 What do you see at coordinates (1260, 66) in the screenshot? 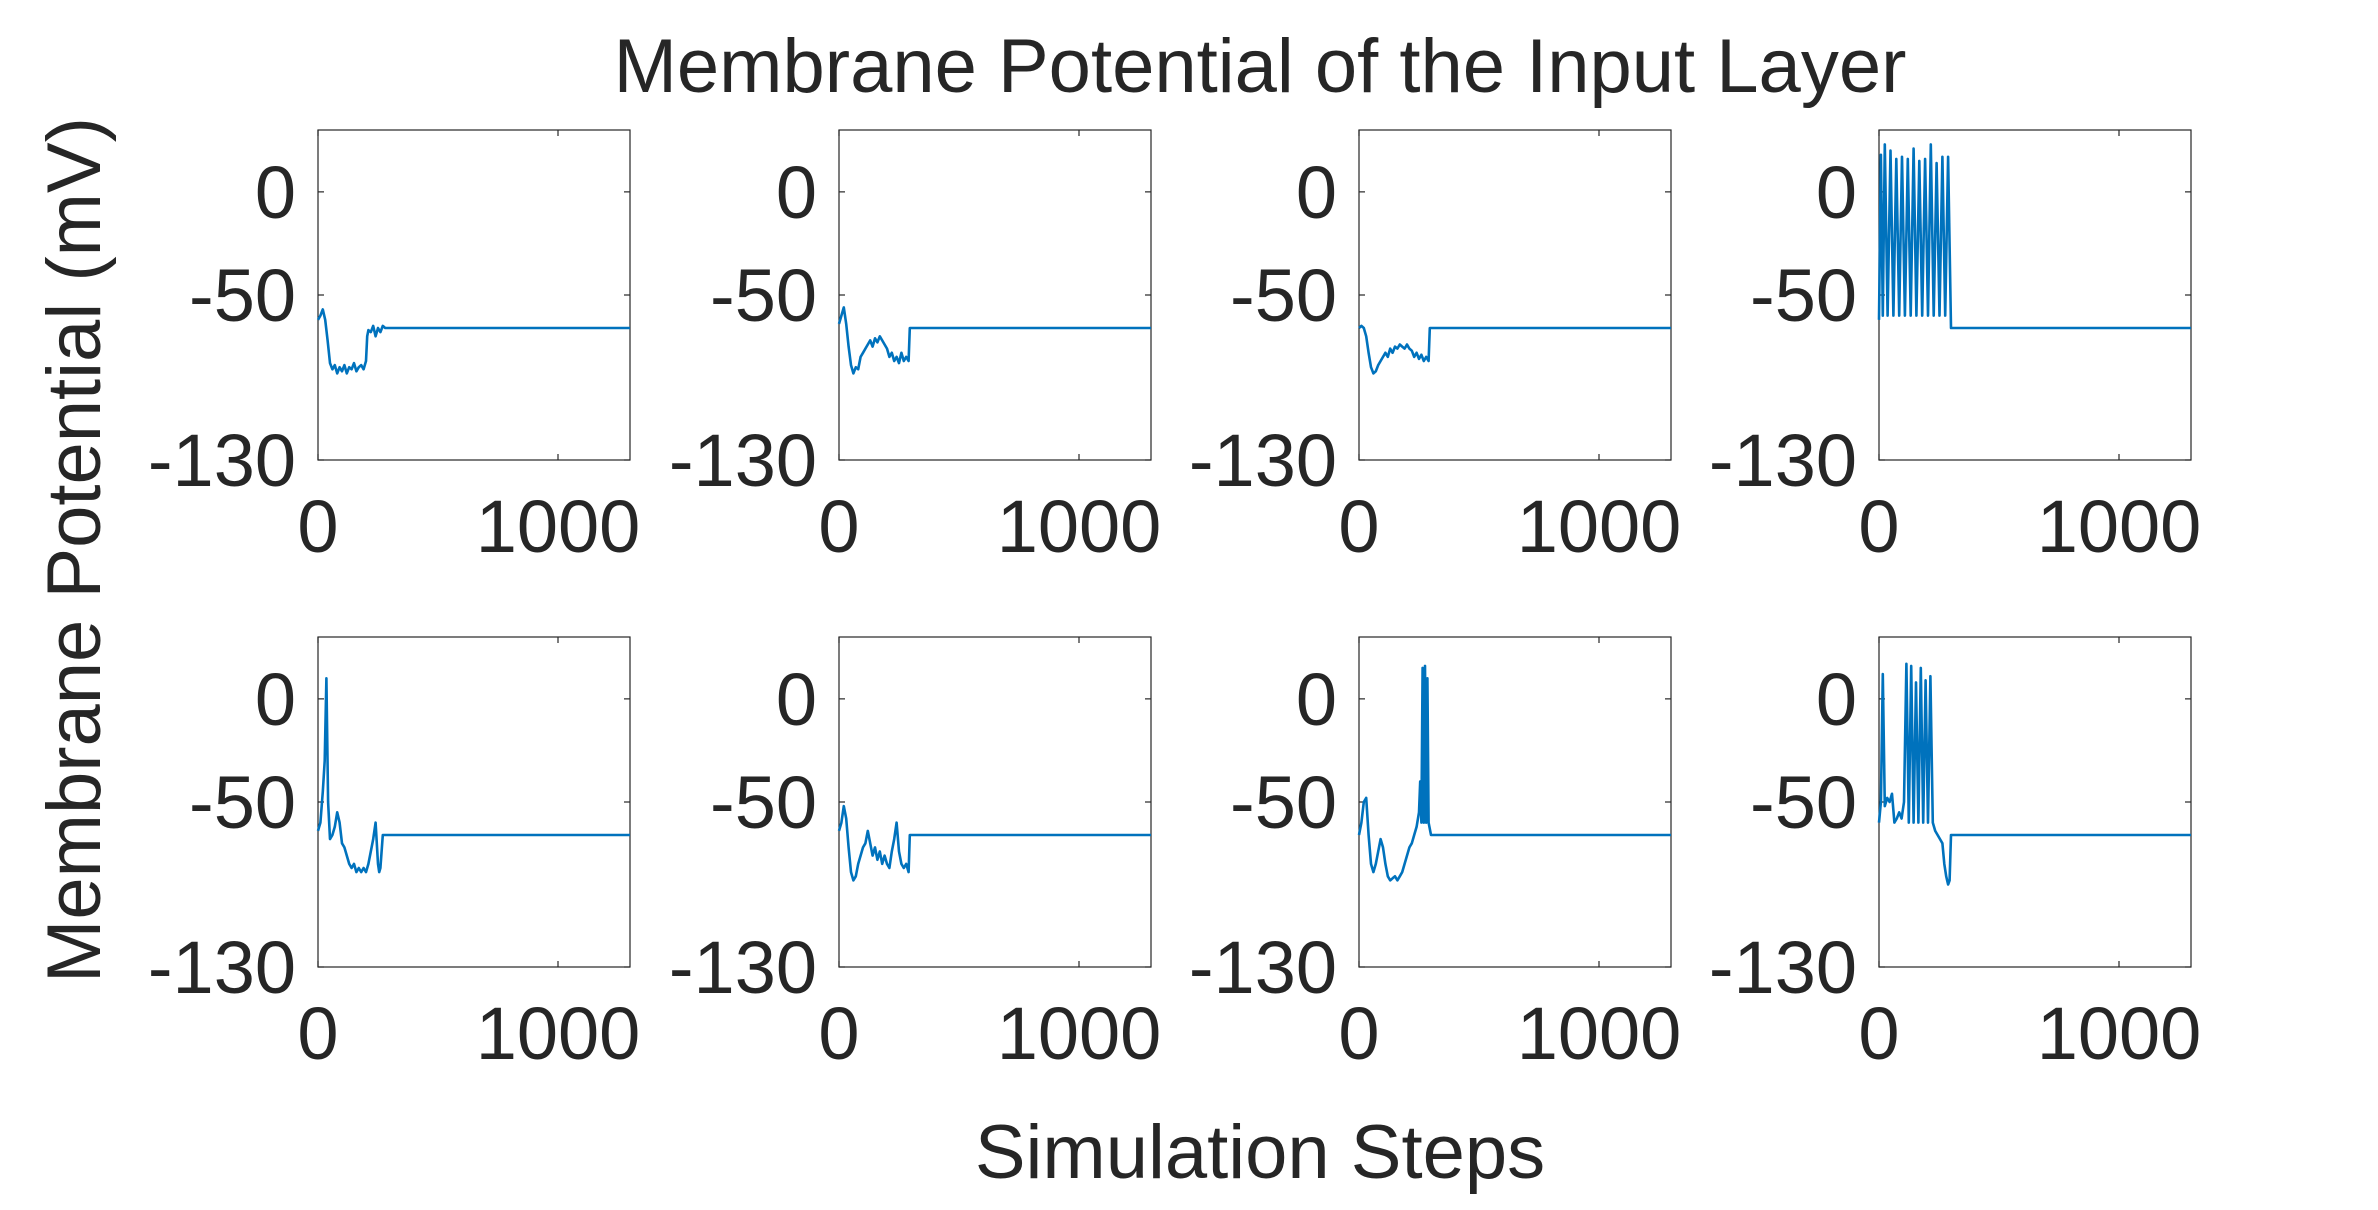
I see `figure-title: Membrane Potential of the Input Layer` at bounding box center [1260, 66].